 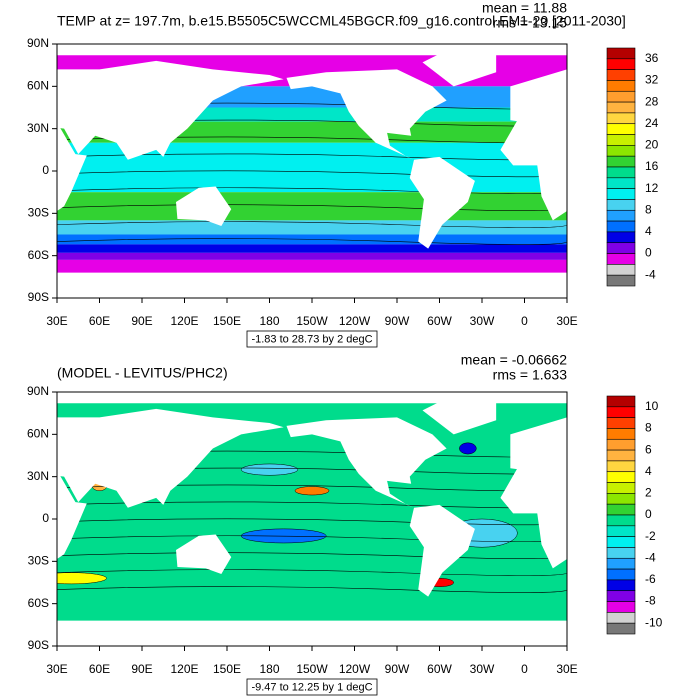 I want to click on stat: mean = -0.06662, so click(x=514, y=360).